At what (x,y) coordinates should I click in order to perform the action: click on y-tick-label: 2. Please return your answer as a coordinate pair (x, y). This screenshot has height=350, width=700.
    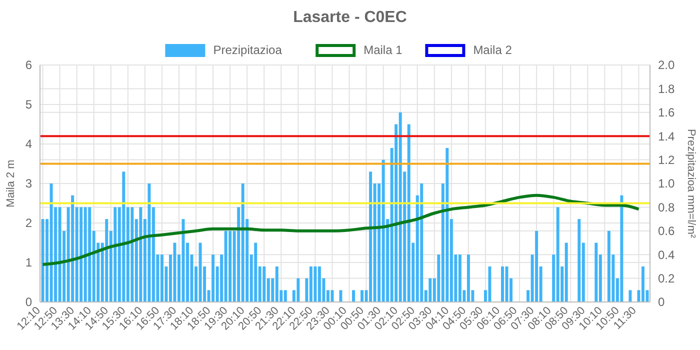
    Looking at the image, I should click on (28, 223).